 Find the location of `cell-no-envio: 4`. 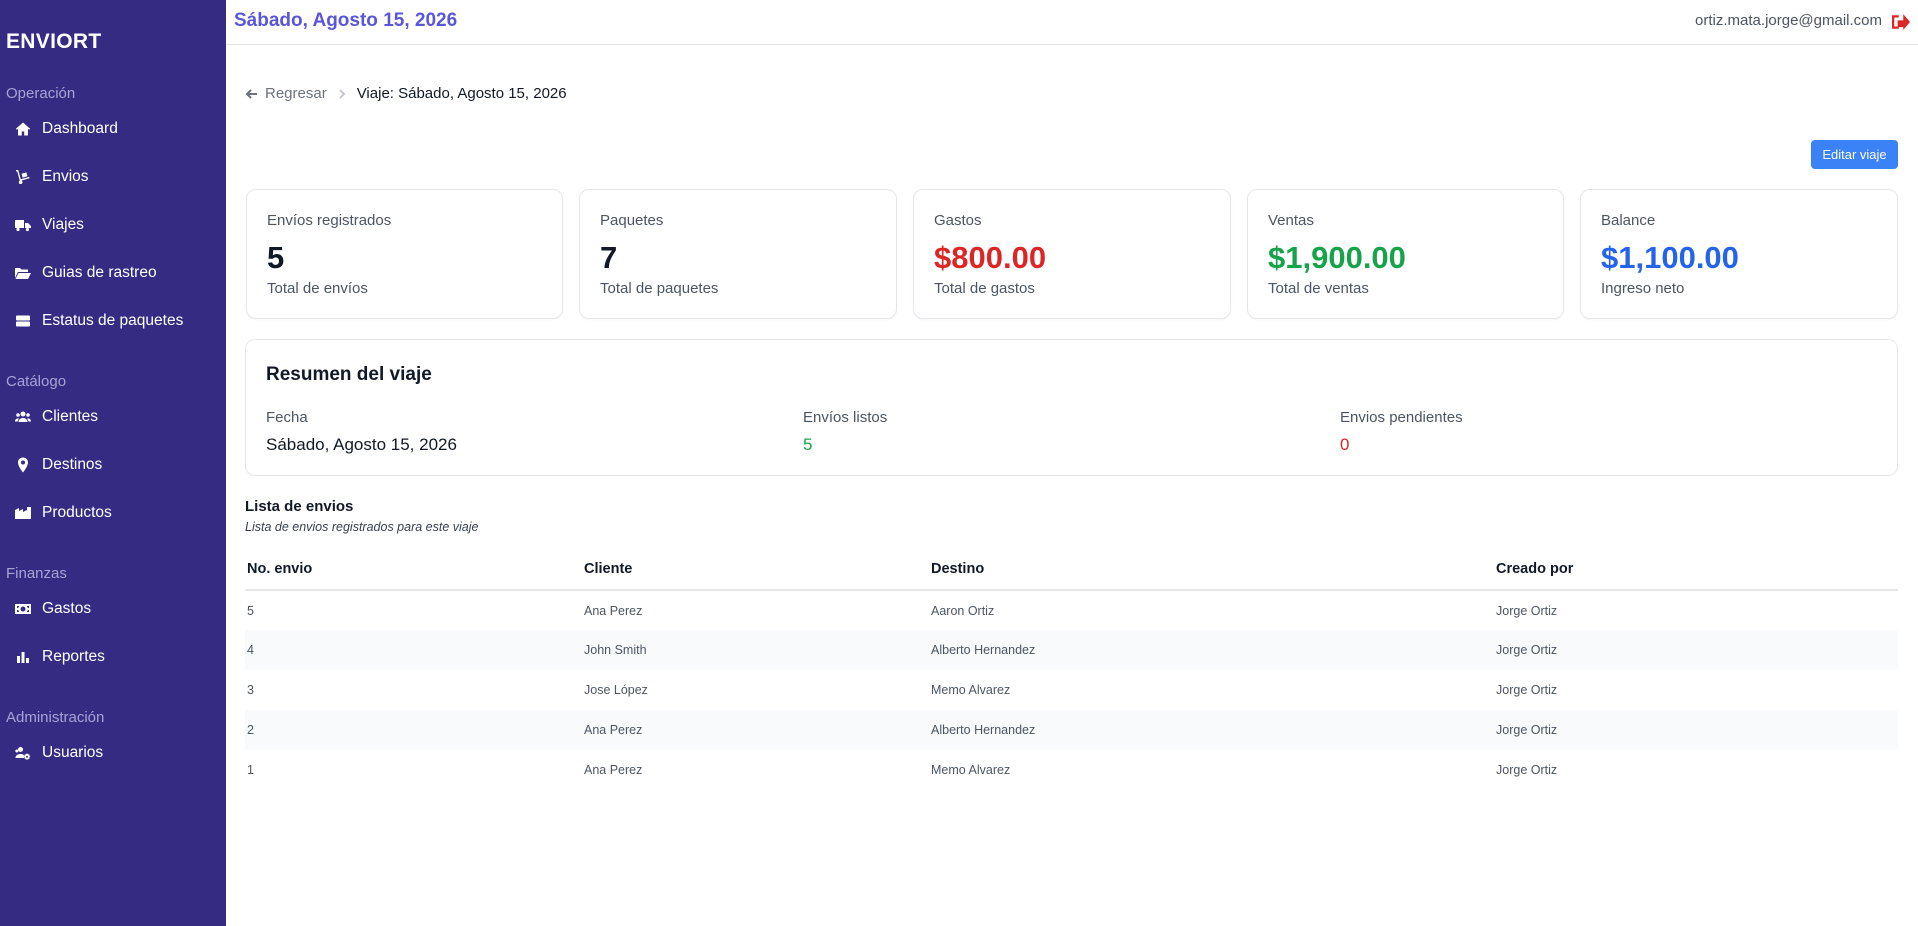

cell-no-envio: 4 is located at coordinates (414, 650).